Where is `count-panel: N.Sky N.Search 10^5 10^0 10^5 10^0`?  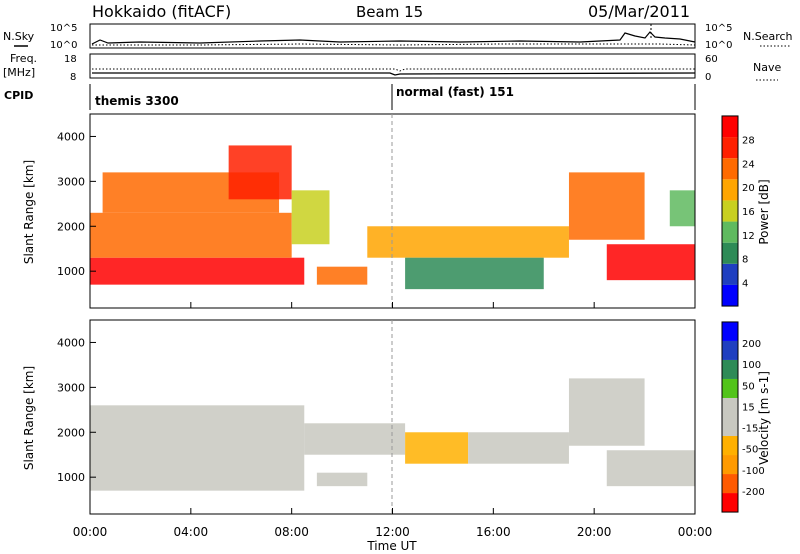 count-panel: N.Sky N.Search 10^5 10^0 10^5 10^0 is located at coordinates (398, 37).